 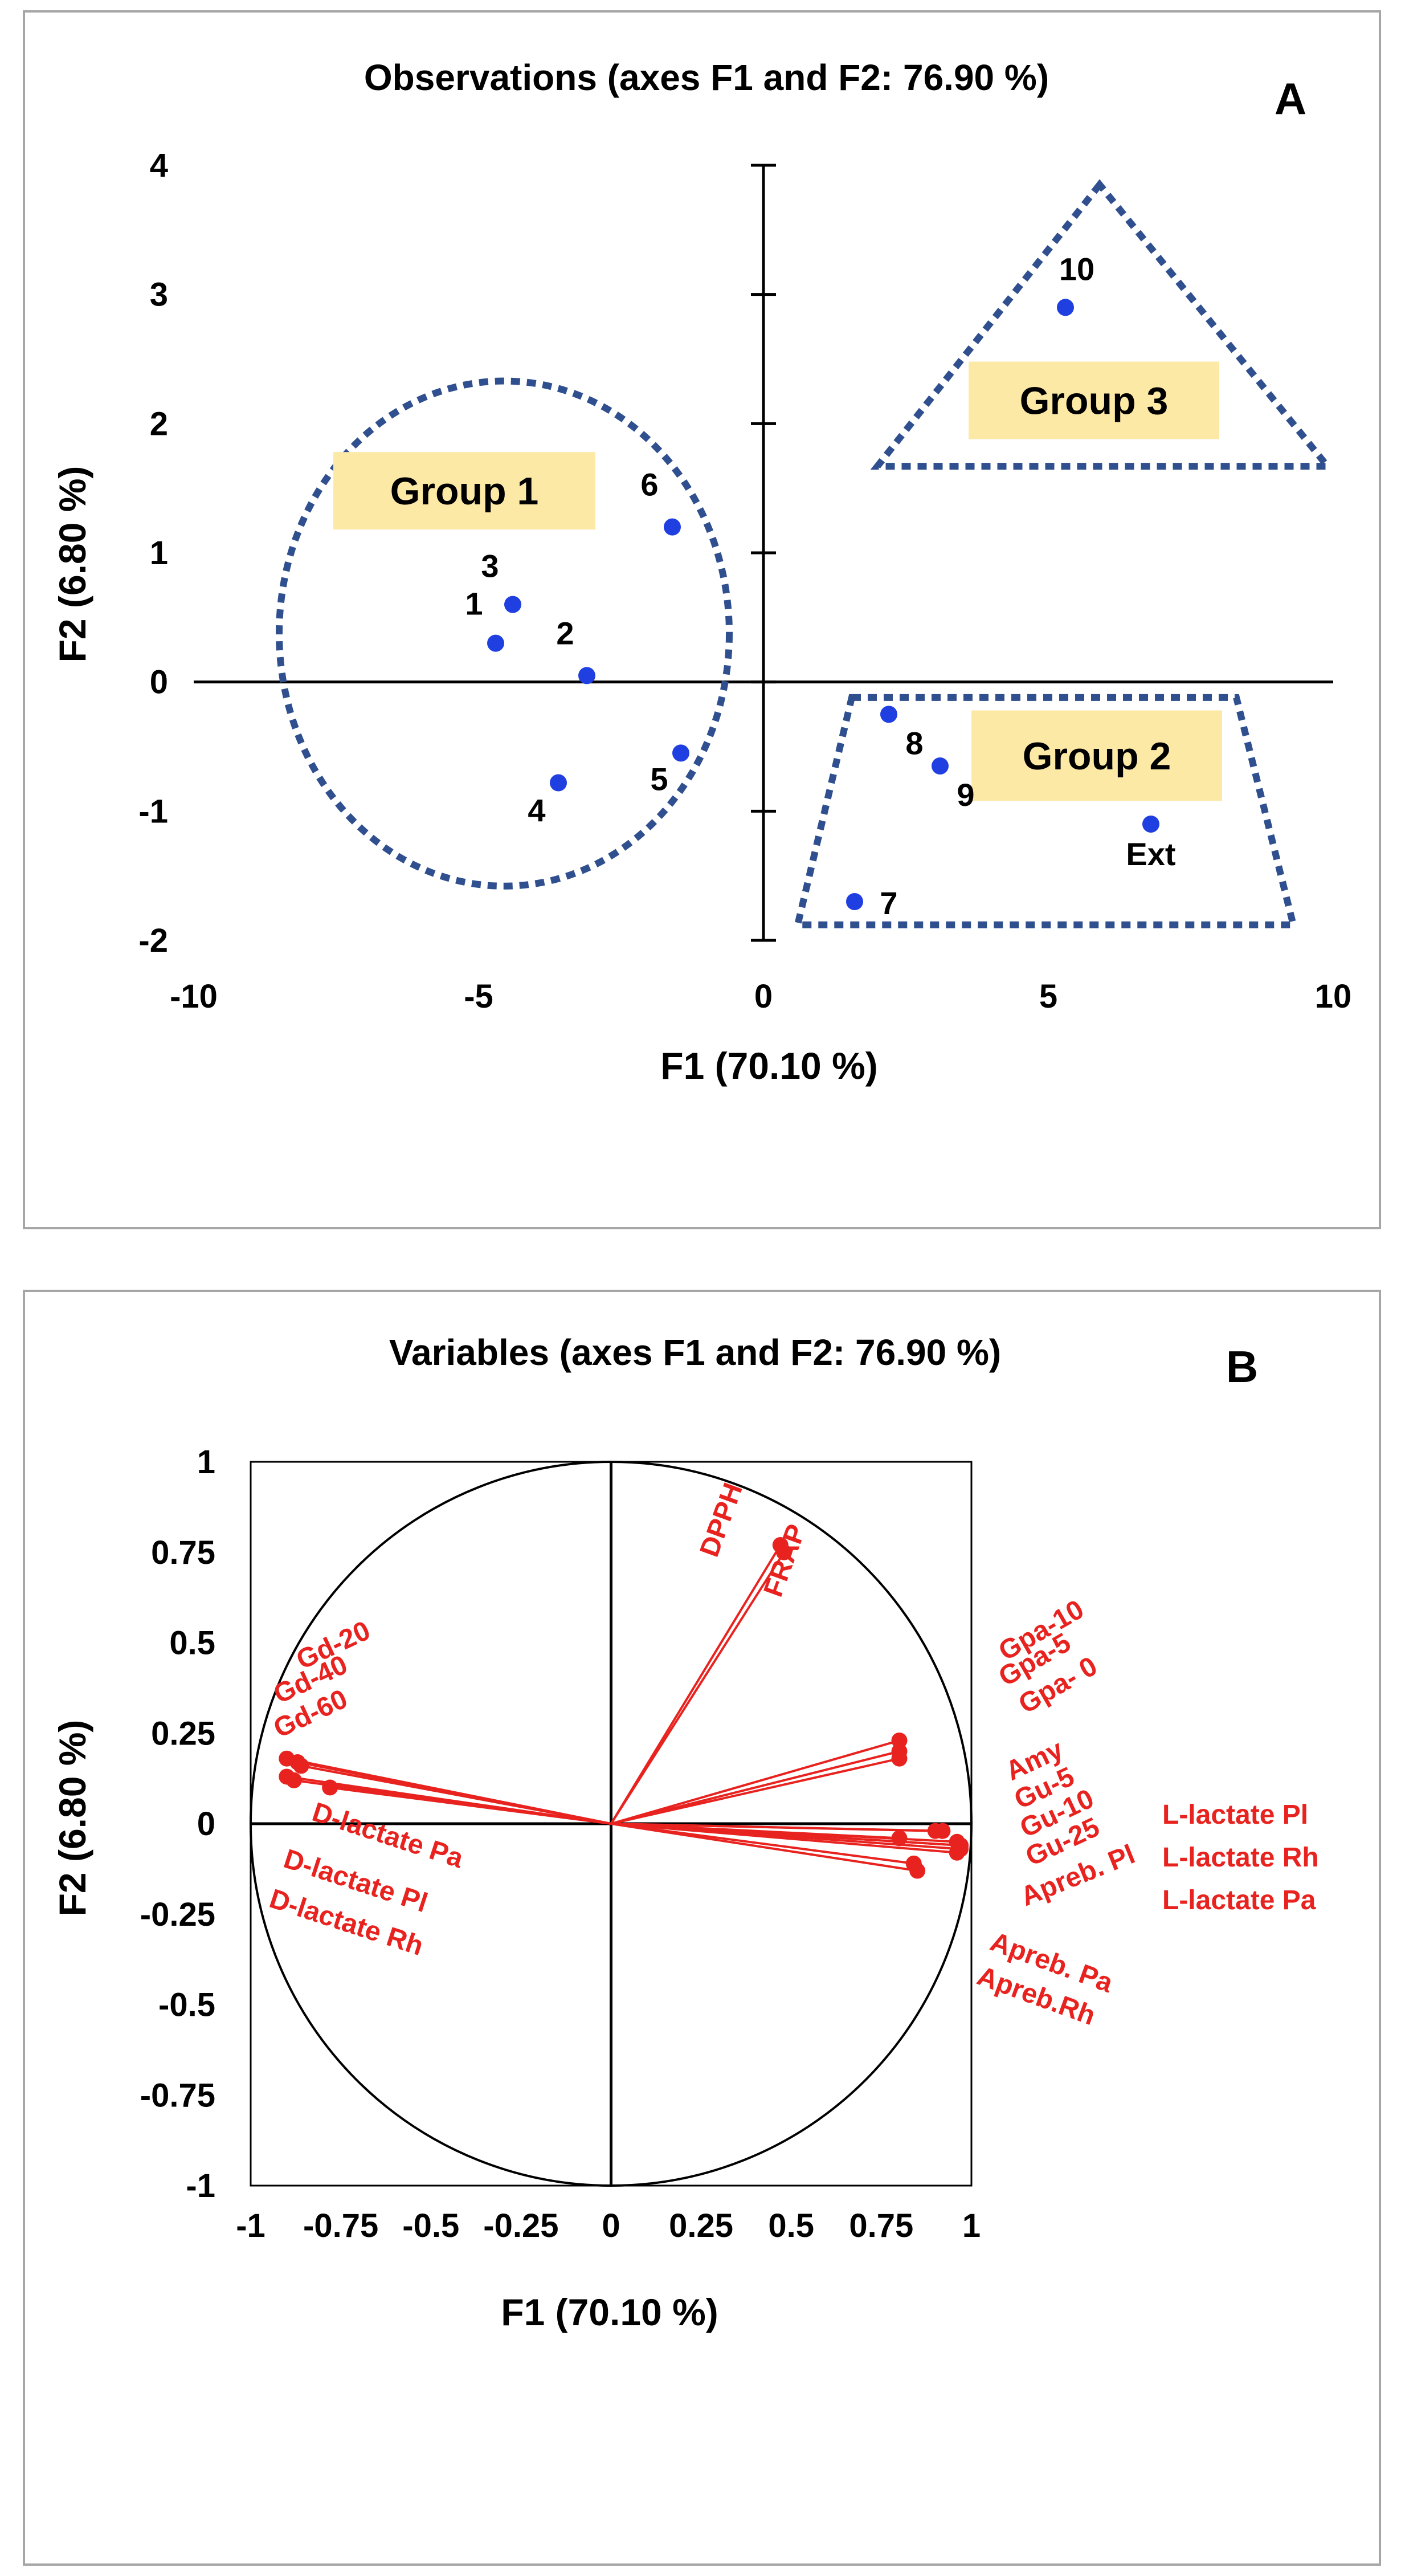 What do you see at coordinates (536, 810) in the screenshot?
I see `point-label: 4` at bounding box center [536, 810].